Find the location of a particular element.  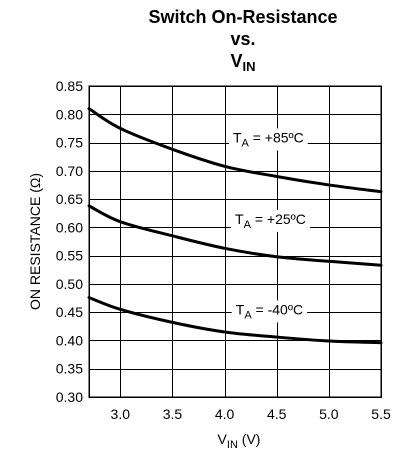

x-axis-label-main: V is located at coordinates (223, 439).